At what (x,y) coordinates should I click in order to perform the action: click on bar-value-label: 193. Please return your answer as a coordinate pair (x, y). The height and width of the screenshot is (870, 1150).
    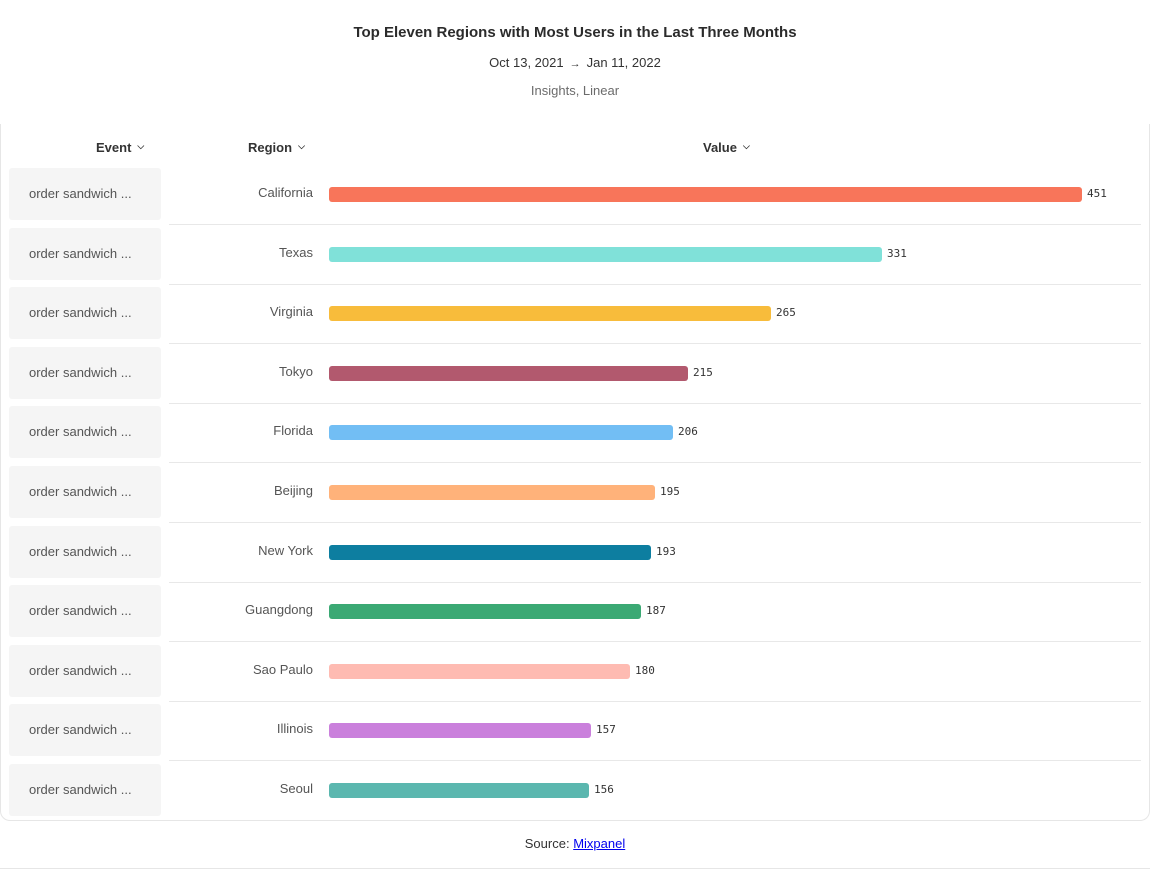
    Looking at the image, I should click on (666, 551).